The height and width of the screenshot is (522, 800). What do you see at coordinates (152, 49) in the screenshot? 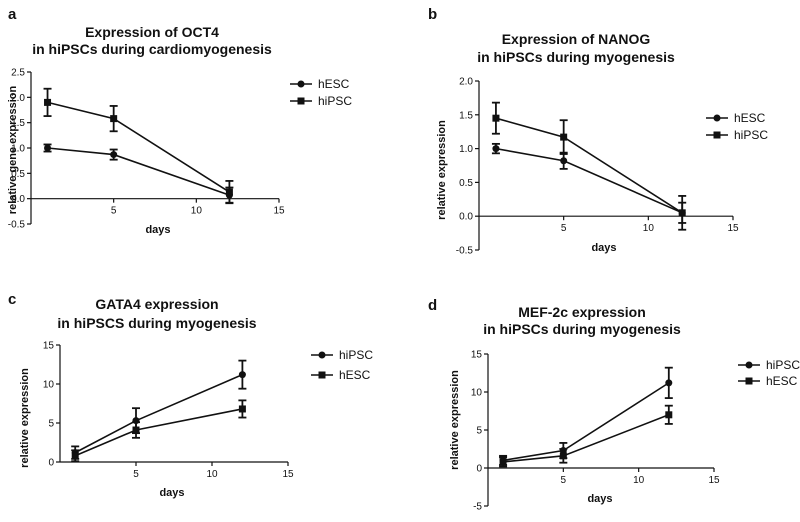
I see `chart-title-line2: in hiPSCs during cardiomyogenesis` at bounding box center [152, 49].